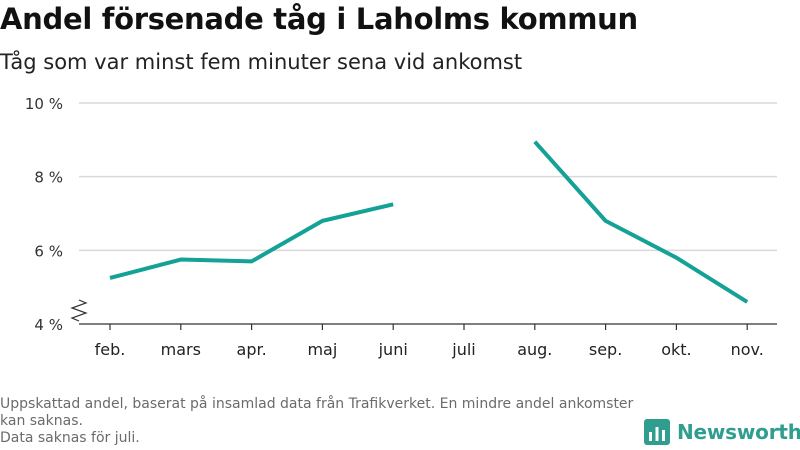 The image size is (800, 450). I want to click on x-tick-label: juni, so click(393, 349).